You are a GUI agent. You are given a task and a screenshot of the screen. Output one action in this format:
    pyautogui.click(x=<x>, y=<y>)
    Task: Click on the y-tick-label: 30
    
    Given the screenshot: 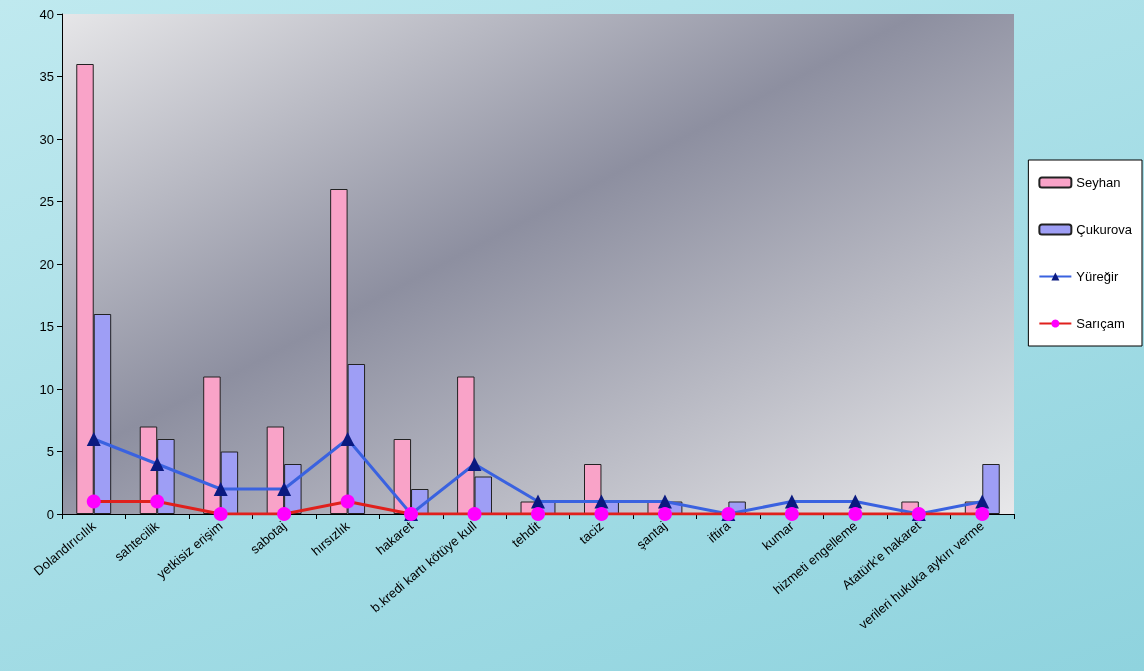 What is the action you would take?
    pyautogui.click(x=46, y=139)
    